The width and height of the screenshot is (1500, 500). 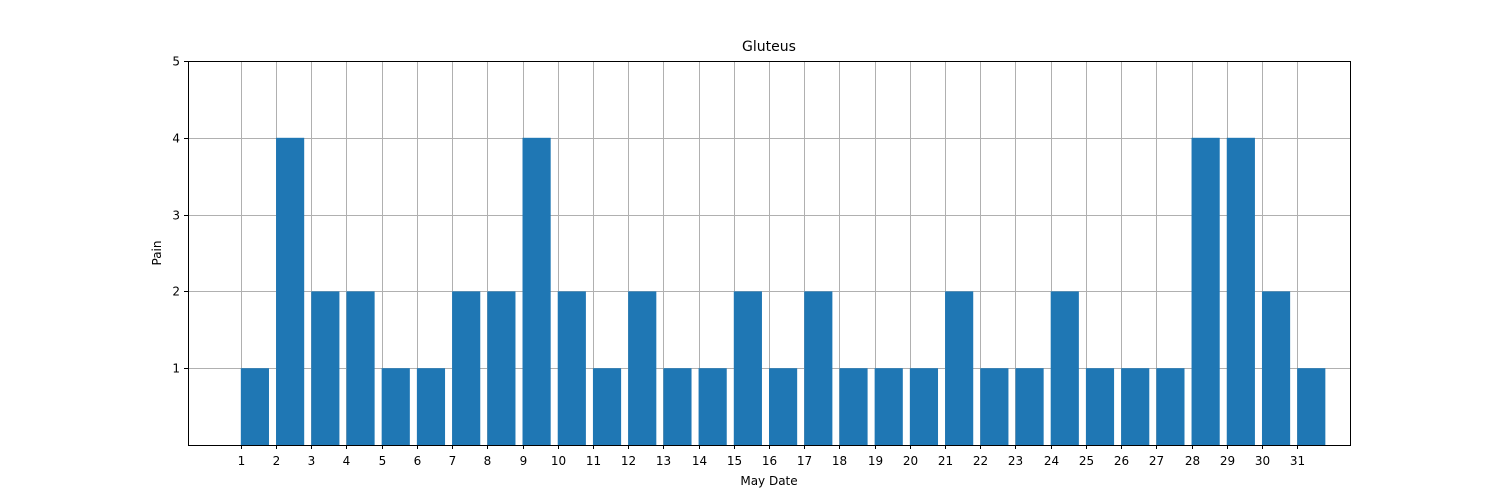 I want to click on x-tick-label: 6, so click(x=418, y=461).